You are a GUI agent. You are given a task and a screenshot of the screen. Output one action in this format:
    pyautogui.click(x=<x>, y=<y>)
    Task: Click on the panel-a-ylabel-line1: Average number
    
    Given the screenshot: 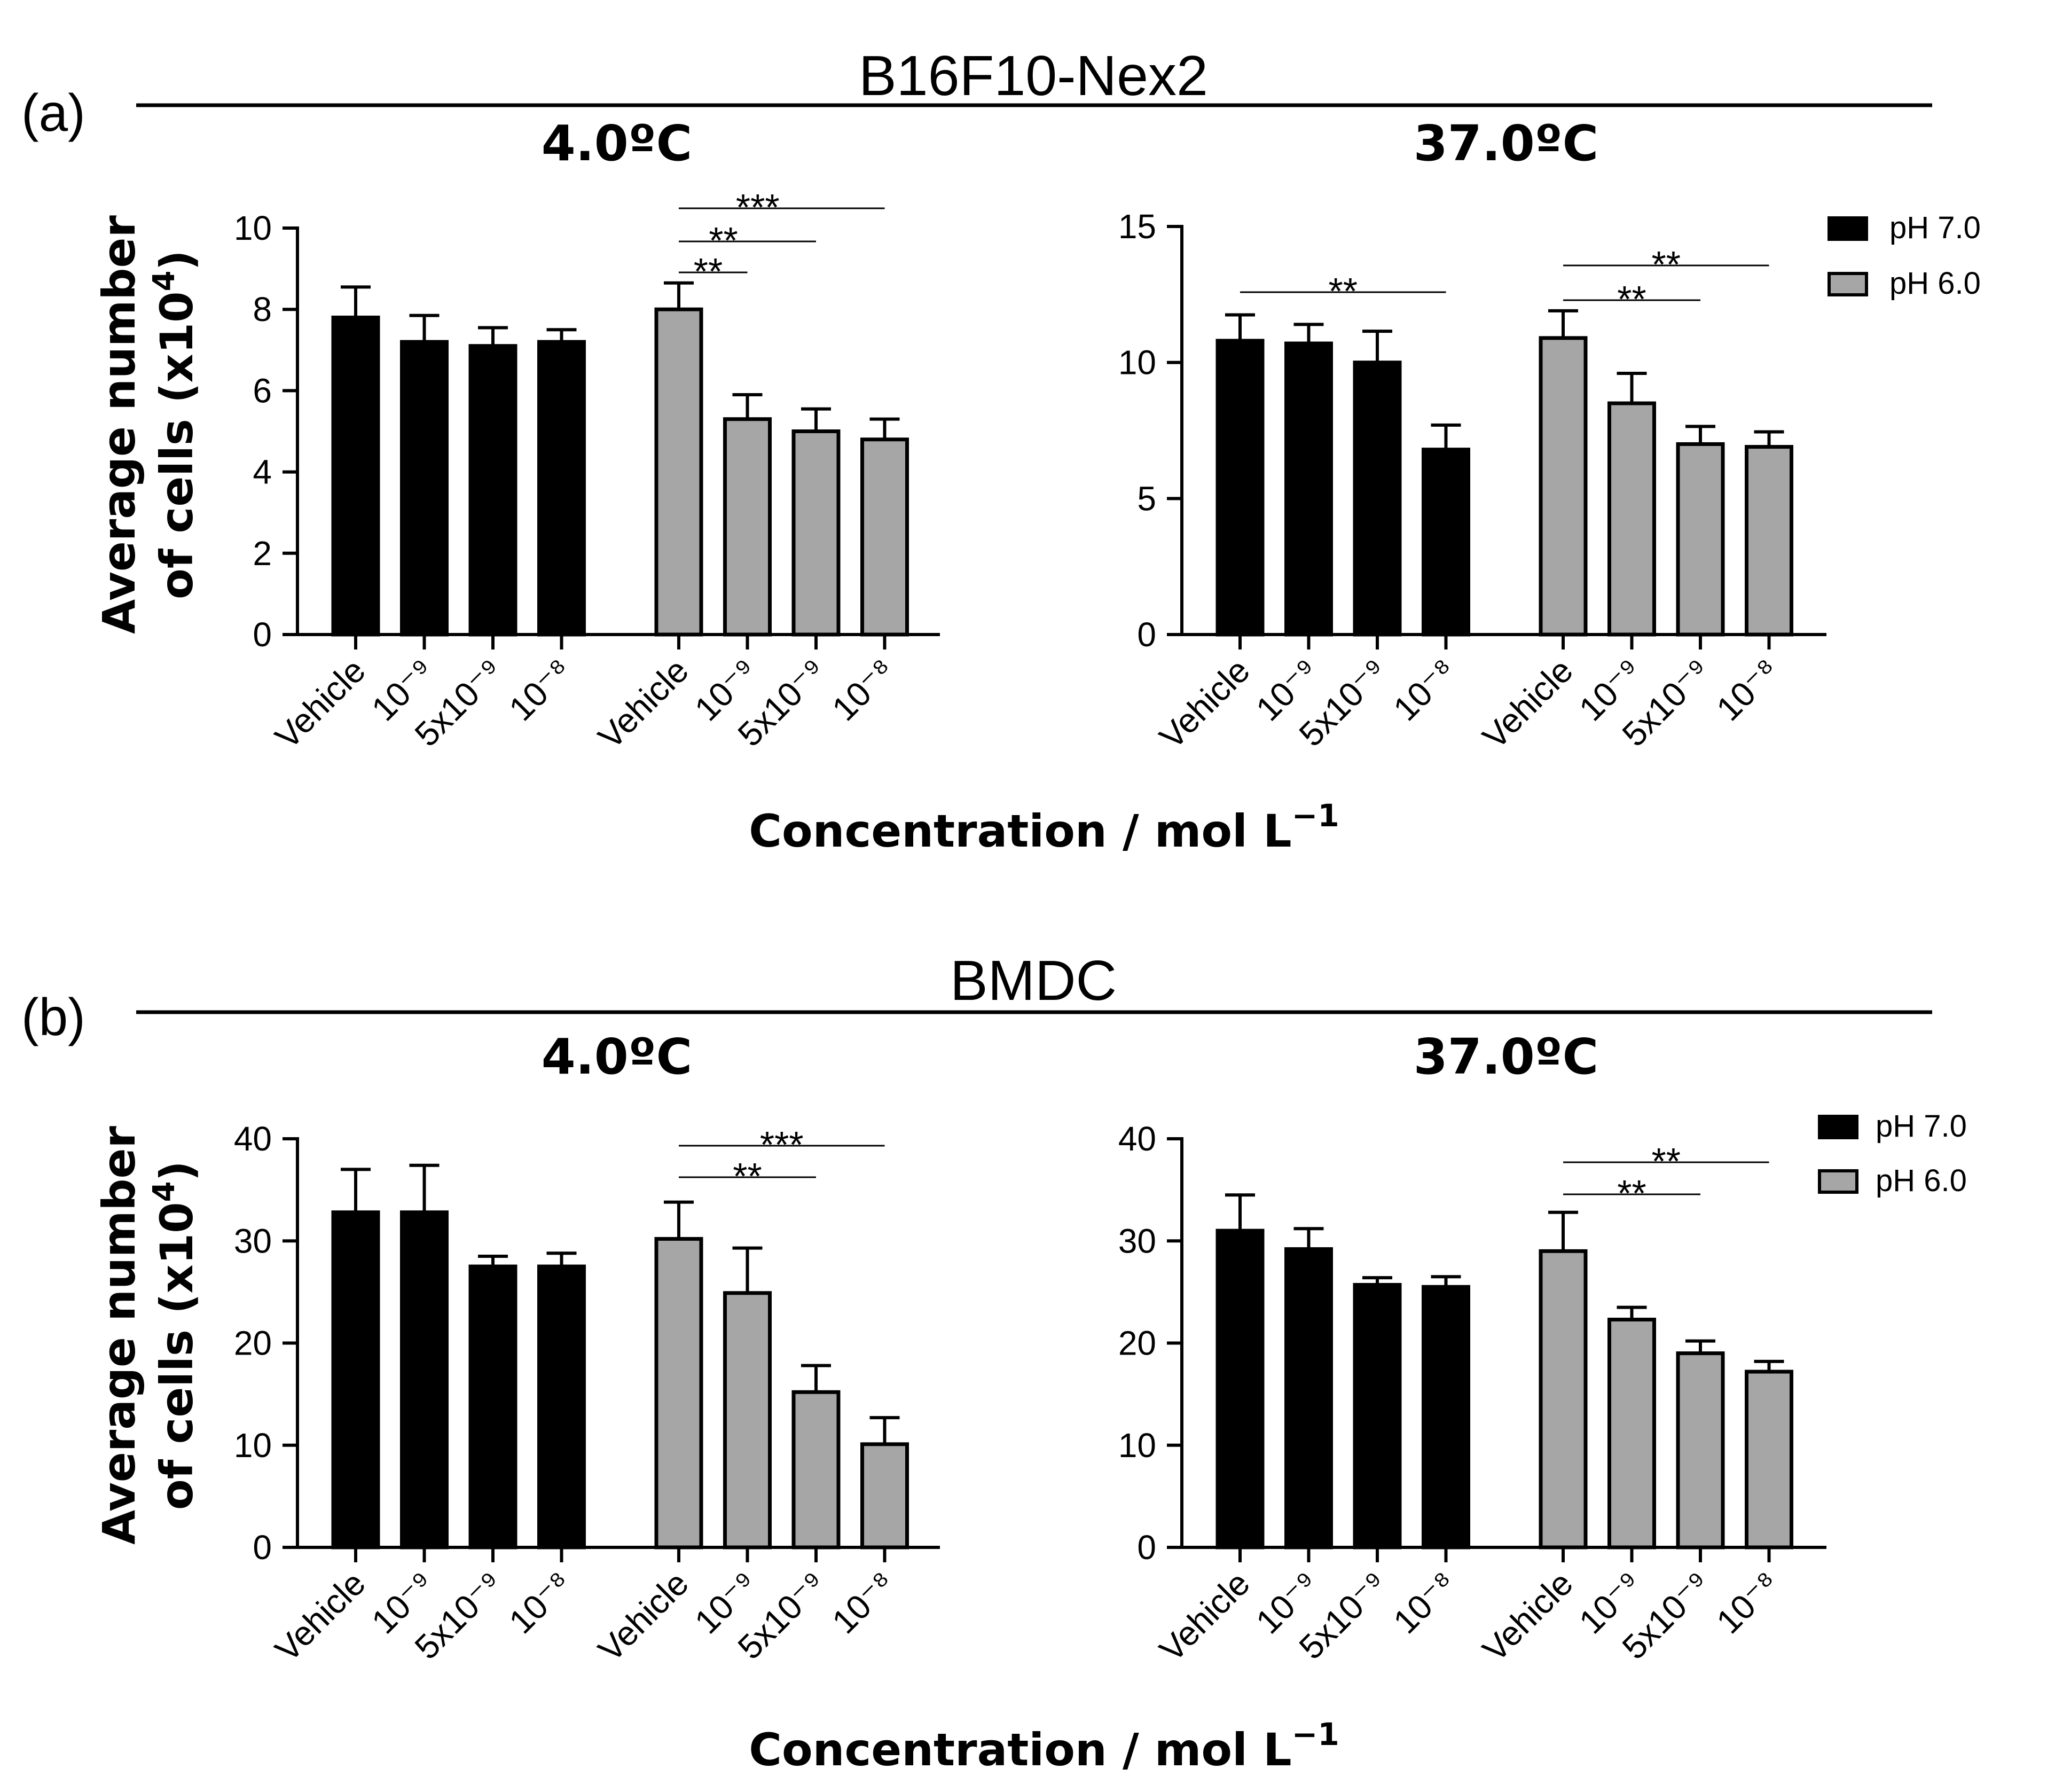 What is the action you would take?
    pyautogui.click(x=119, y=424)
    